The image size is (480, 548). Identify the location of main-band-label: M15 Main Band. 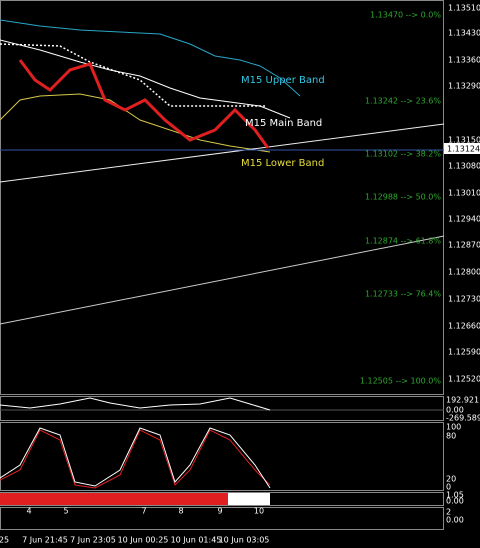
(283, 123).